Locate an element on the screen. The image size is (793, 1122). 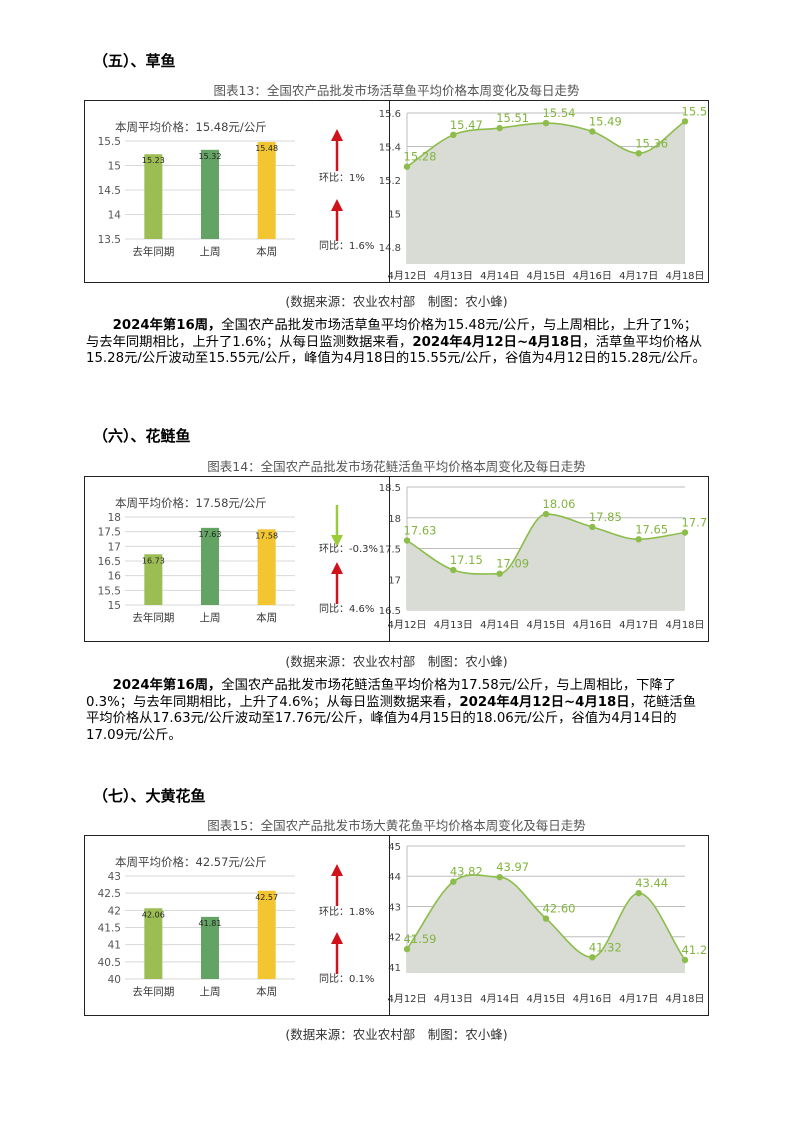
bar-value-label: 42.57 is located at coordinates (266, 897).